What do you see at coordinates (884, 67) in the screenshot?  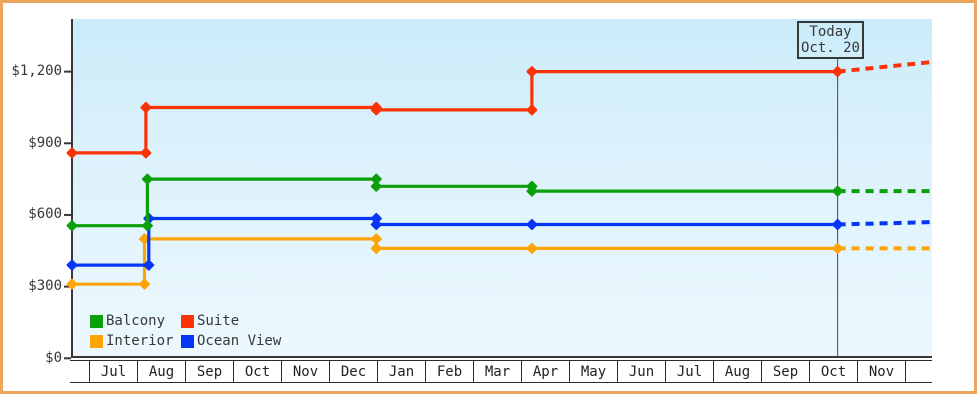 I see `series-projection-suite` at bounding box center [884, 67].